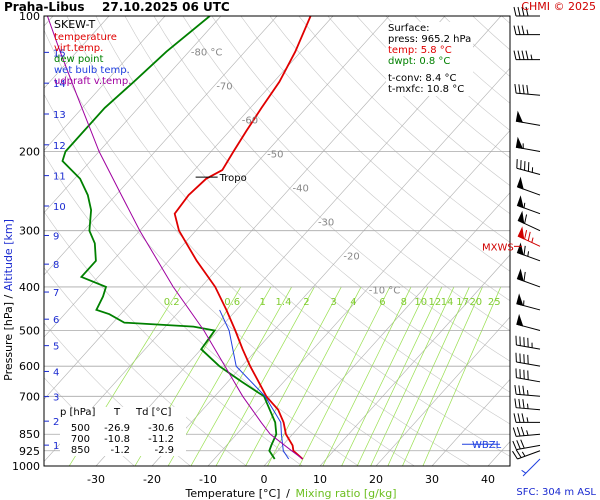 The width and height of the screenshot is (600, 500). What do you see at coordinates (435, 302) in the screenshot?
I see `mixing-ratio-label: 12` at bounding box center [435, 302].